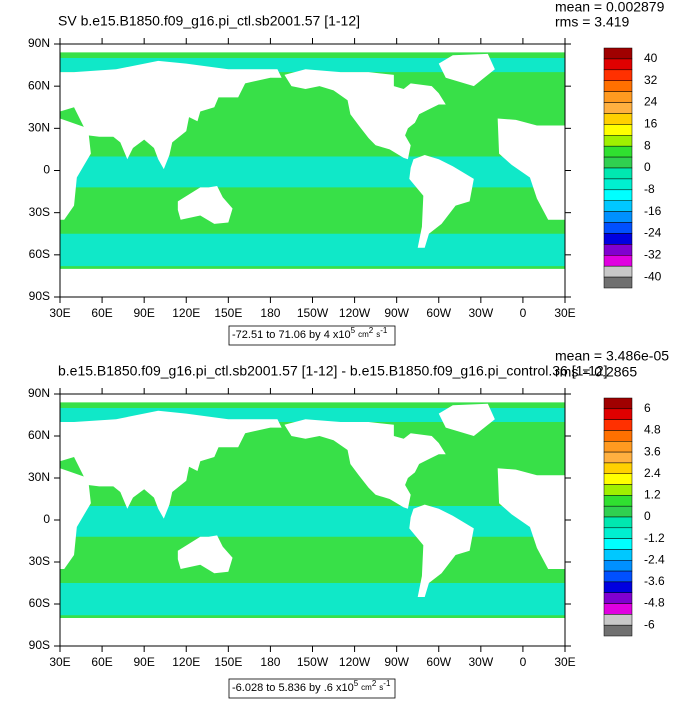 This screenshot has width=700, height=705. I want to click on info-box, so click(312, 335).